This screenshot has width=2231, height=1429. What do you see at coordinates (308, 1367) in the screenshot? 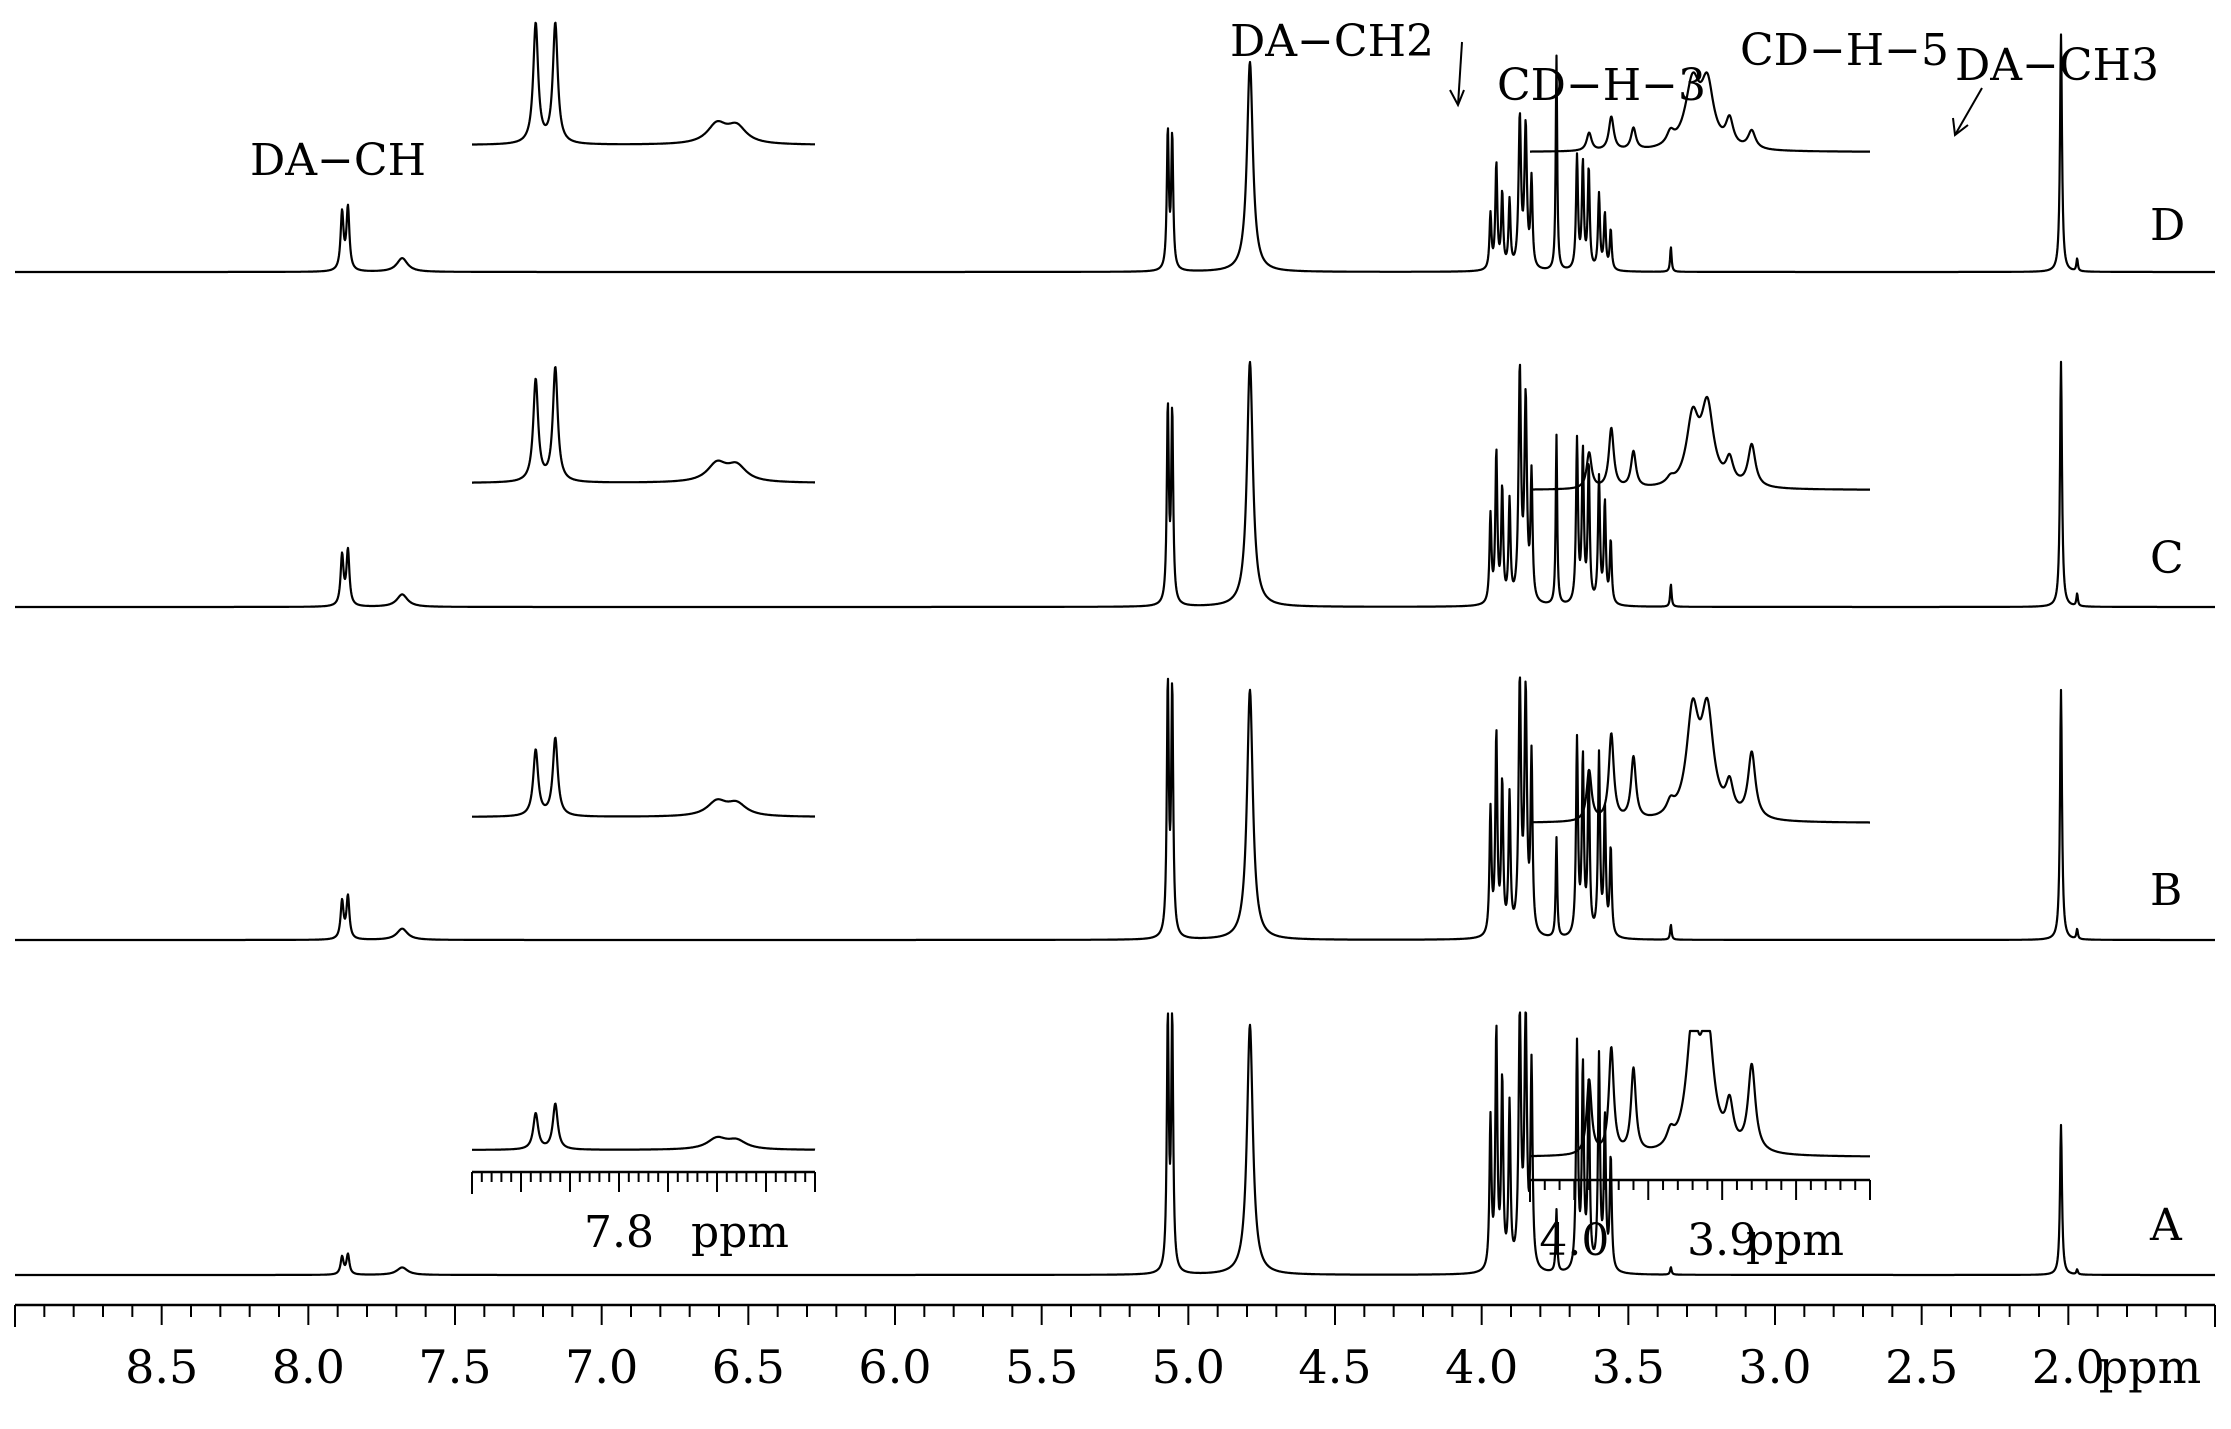
I see `x-axis-tick-label: 8.0` at bounding box center [308, 1367].